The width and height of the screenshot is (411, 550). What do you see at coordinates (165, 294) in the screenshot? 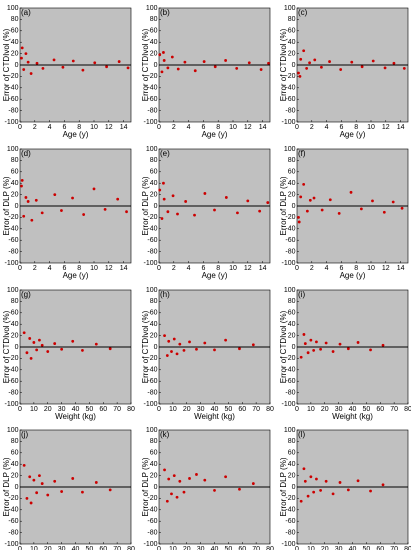
I see `panel-label: (h)` at bounding box center [165, 294].